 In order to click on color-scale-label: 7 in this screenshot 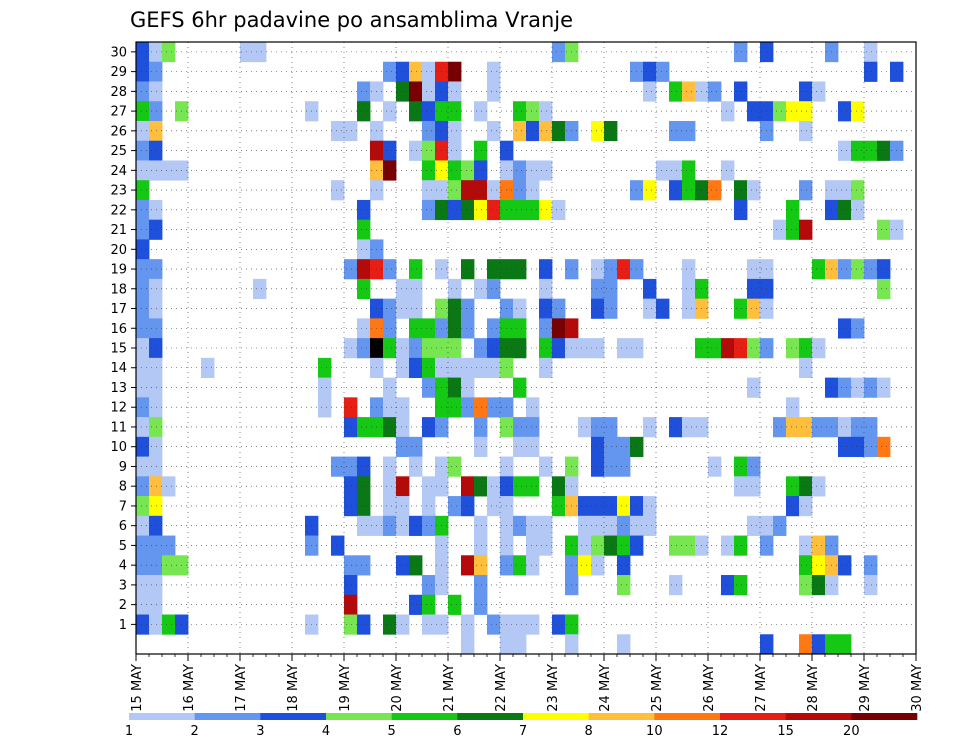, I will do `click(523, 731)`.